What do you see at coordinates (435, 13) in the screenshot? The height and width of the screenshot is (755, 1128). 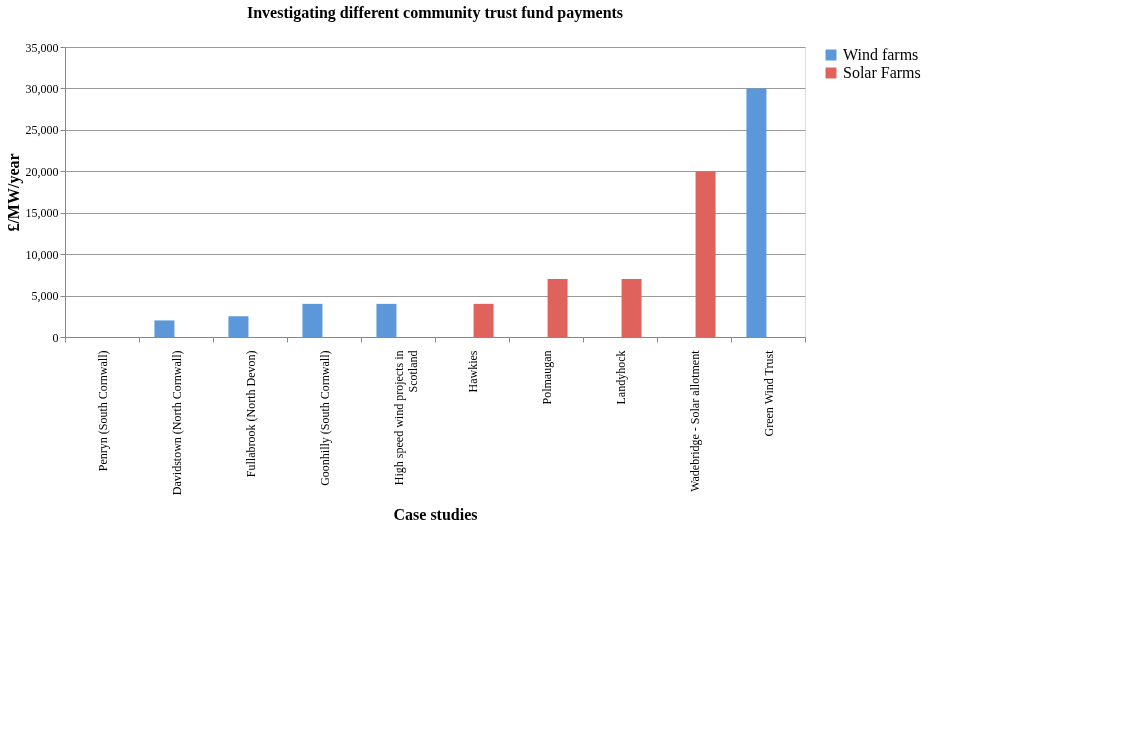 I see `chart-title: Investigating different community trust fund payments` at bounding box center [435, 13].